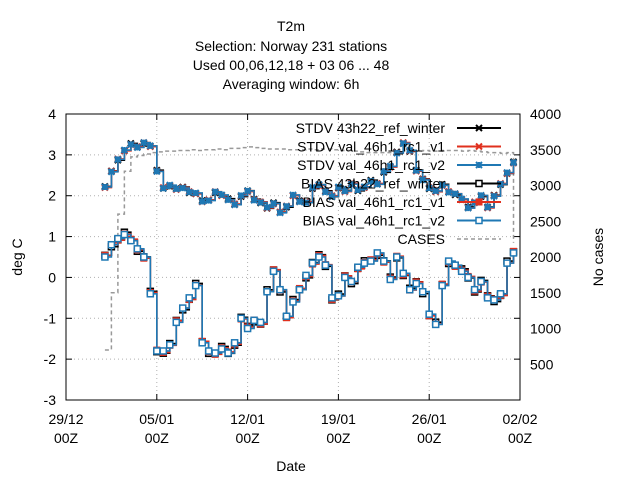  I want to click on y2-tick-label: 4000, so click(545, 114).